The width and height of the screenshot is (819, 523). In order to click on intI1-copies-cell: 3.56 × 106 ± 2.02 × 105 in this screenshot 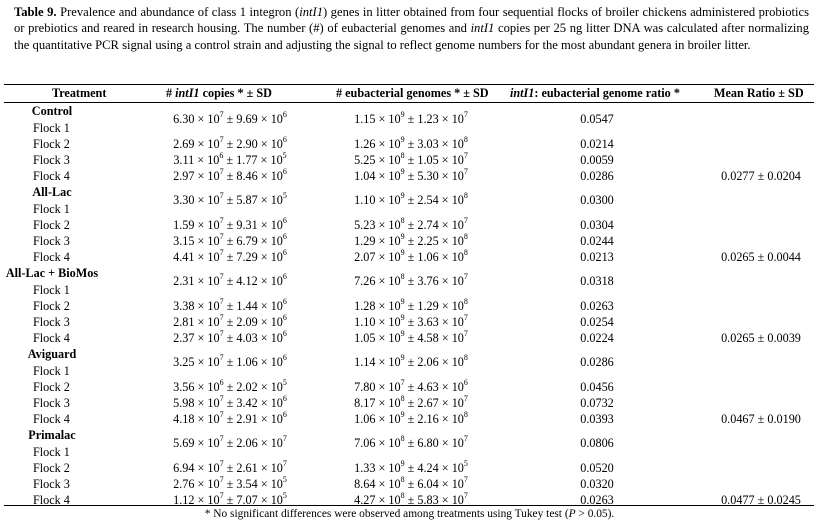, I will do `click(230, 385)`.